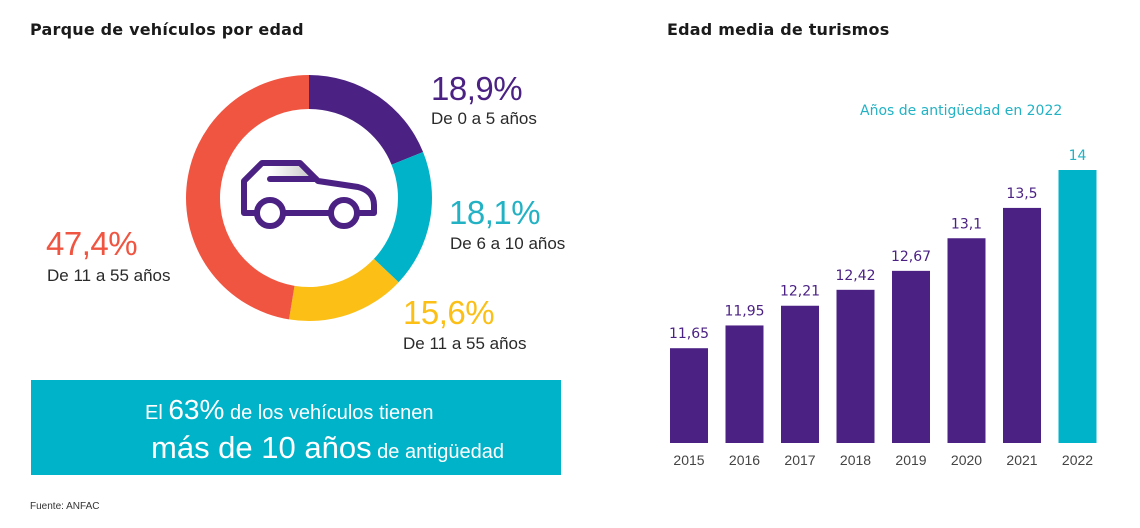  Describe the element at coordinates (477, 88) in the screenshot. I see `slice-value-0-5: 18,9%` at that location.